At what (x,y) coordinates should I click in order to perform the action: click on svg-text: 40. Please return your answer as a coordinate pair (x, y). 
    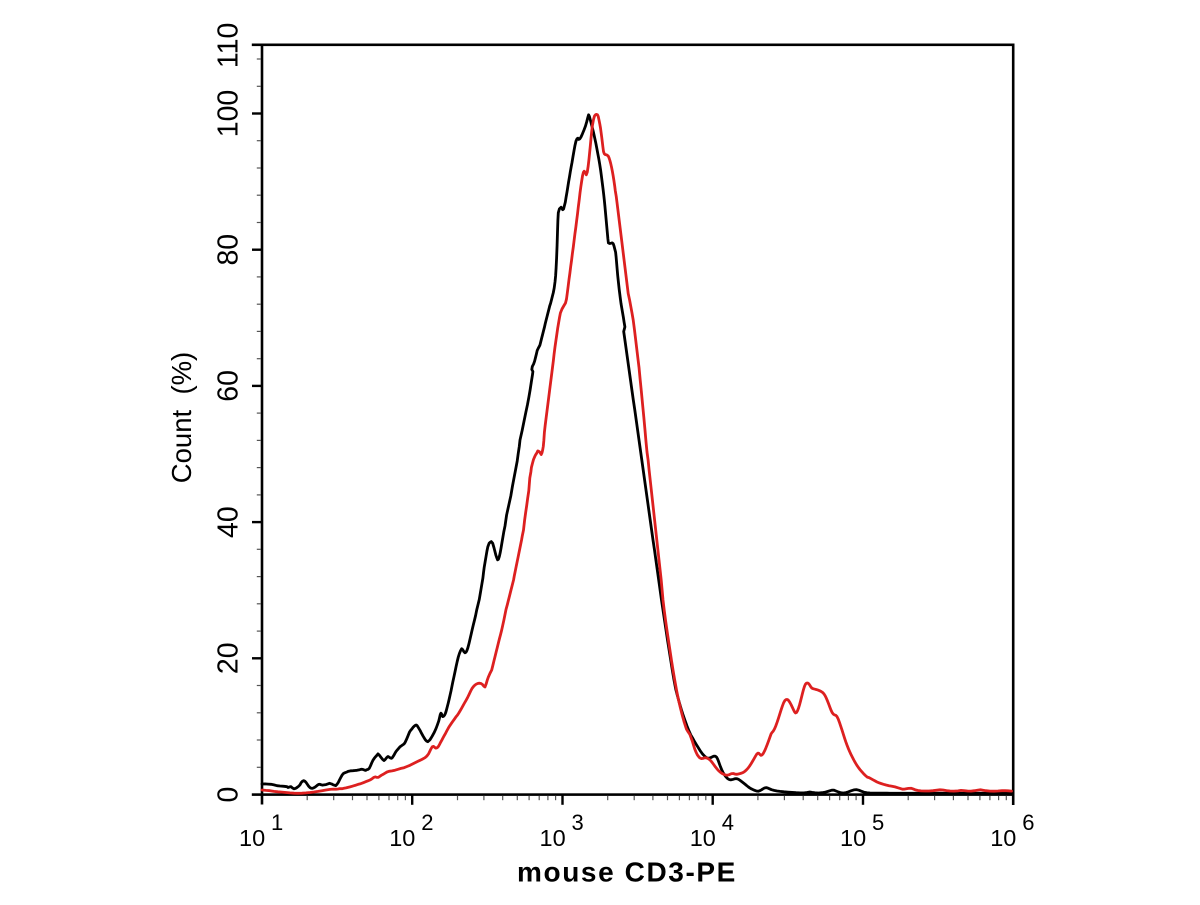
    Looking at the image, I should click on (229, 522).